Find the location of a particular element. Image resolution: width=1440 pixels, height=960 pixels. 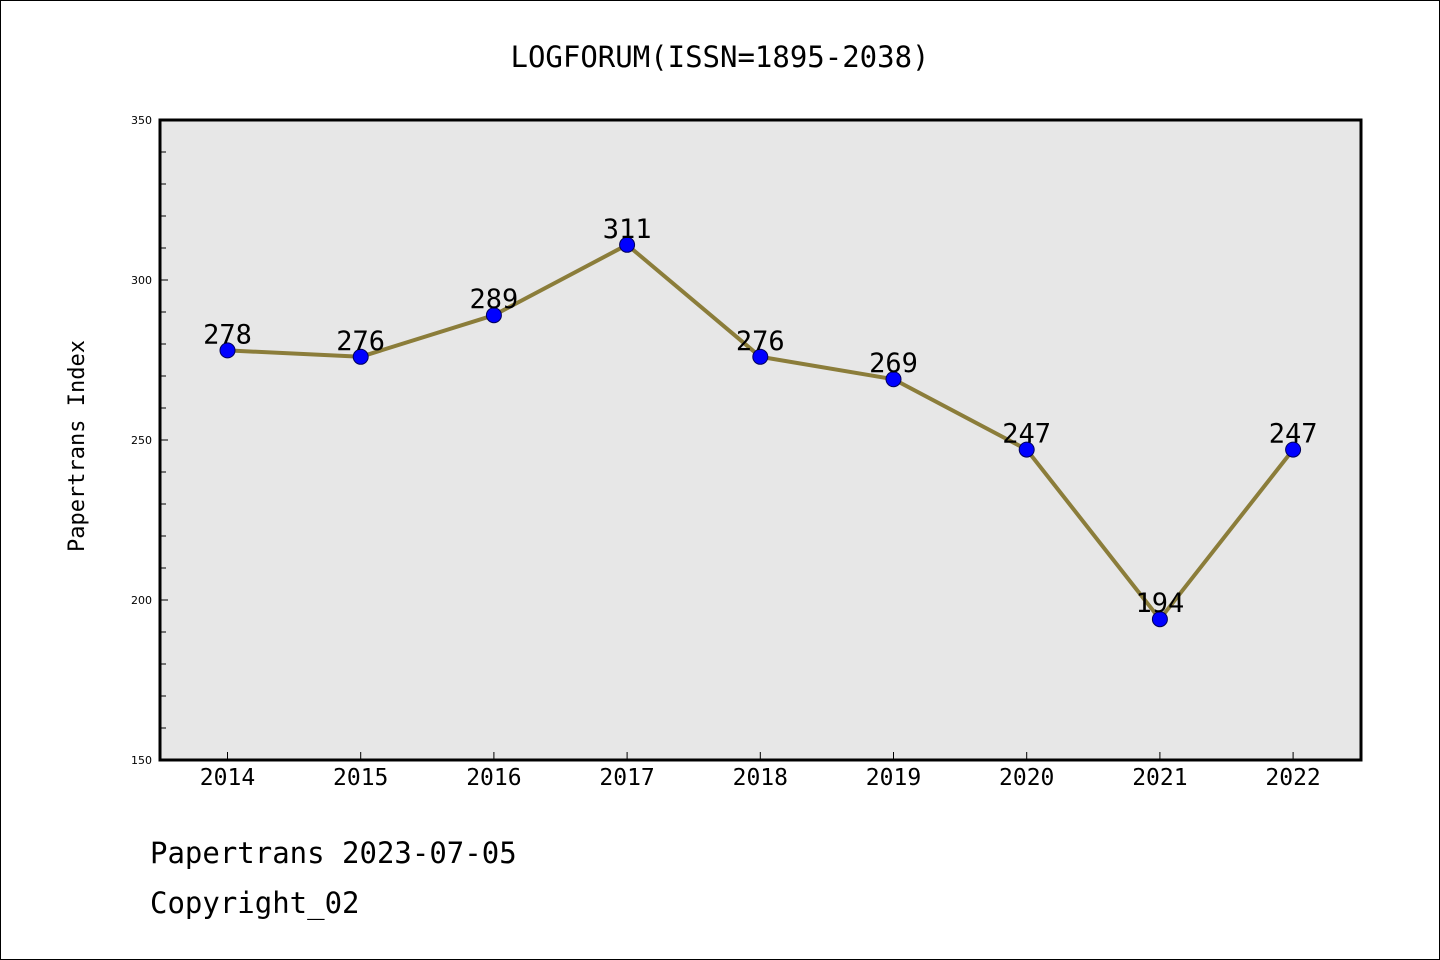

x-tick-label: 2017 is located at coordinates (626, 778).